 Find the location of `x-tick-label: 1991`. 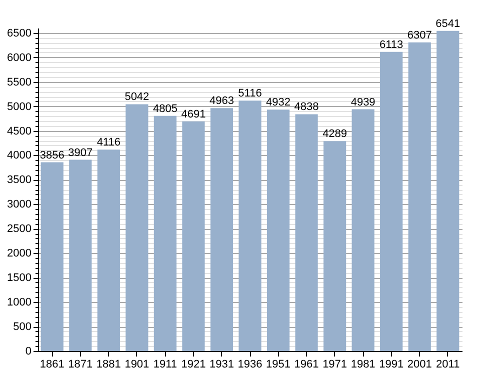

x-tick-label: 1991 is located at coordinates (391, 364).